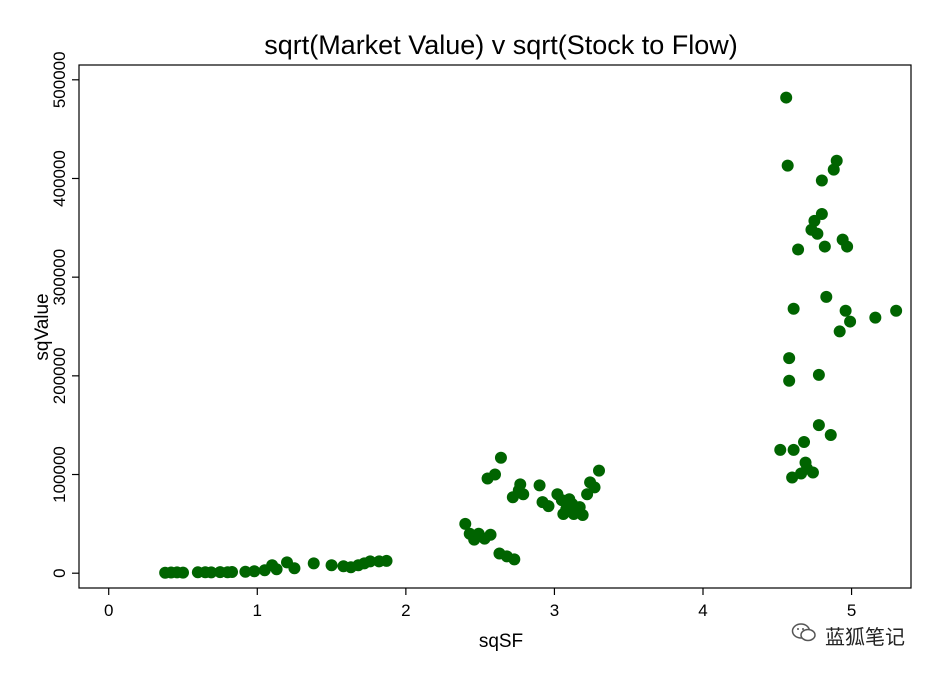 Image resolution: width=935 pixels, height=680 pixels. I want to click on y-tick-label: 300000, so click(59, 277).